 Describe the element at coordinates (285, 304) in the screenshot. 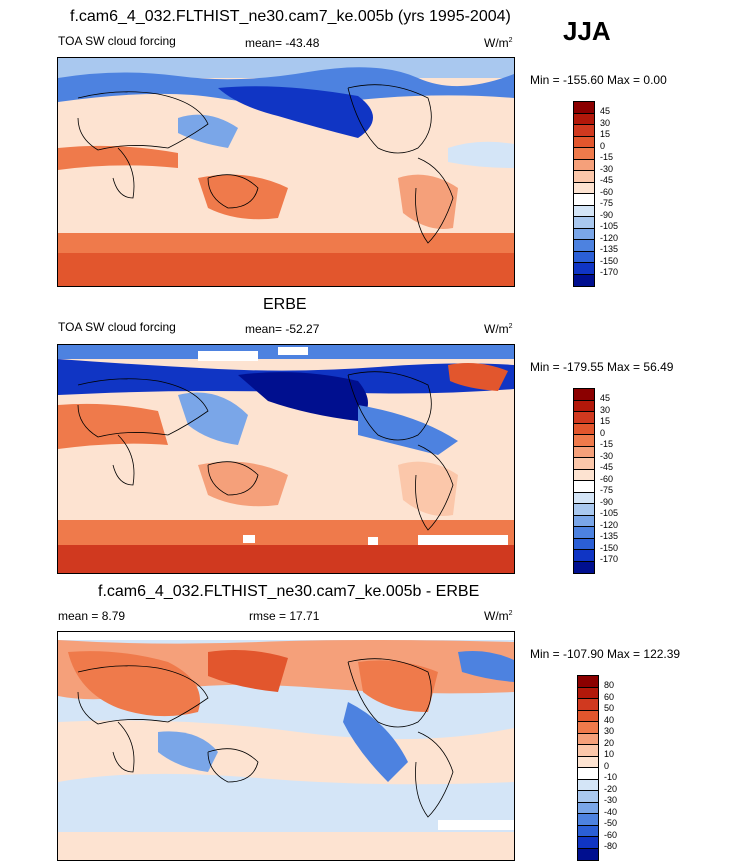

I see `panel-2-title: ERBE` at that location.